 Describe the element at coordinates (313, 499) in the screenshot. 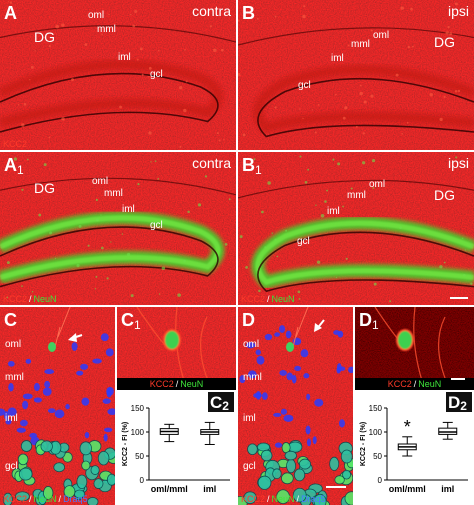

I see `stain-name: Draq5` at that location.